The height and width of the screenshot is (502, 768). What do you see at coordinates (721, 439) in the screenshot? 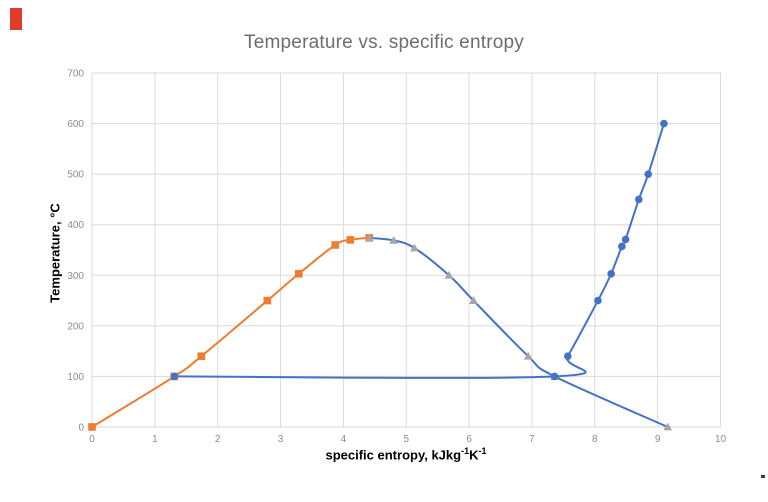
I see `x-tick-label-10: 10` at bounding box center [721, 439].